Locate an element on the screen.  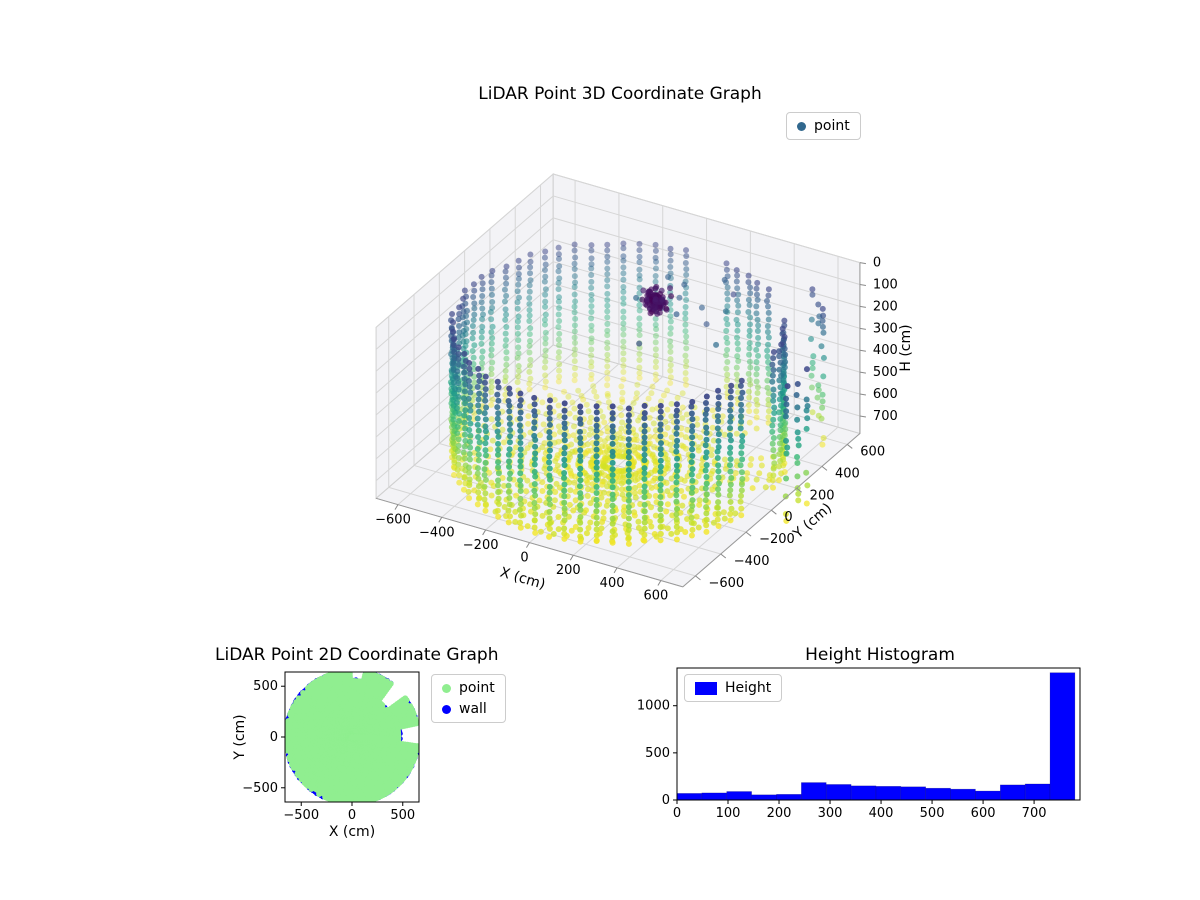
plot2d-legend: point wall is located at coordinates (468, 698).